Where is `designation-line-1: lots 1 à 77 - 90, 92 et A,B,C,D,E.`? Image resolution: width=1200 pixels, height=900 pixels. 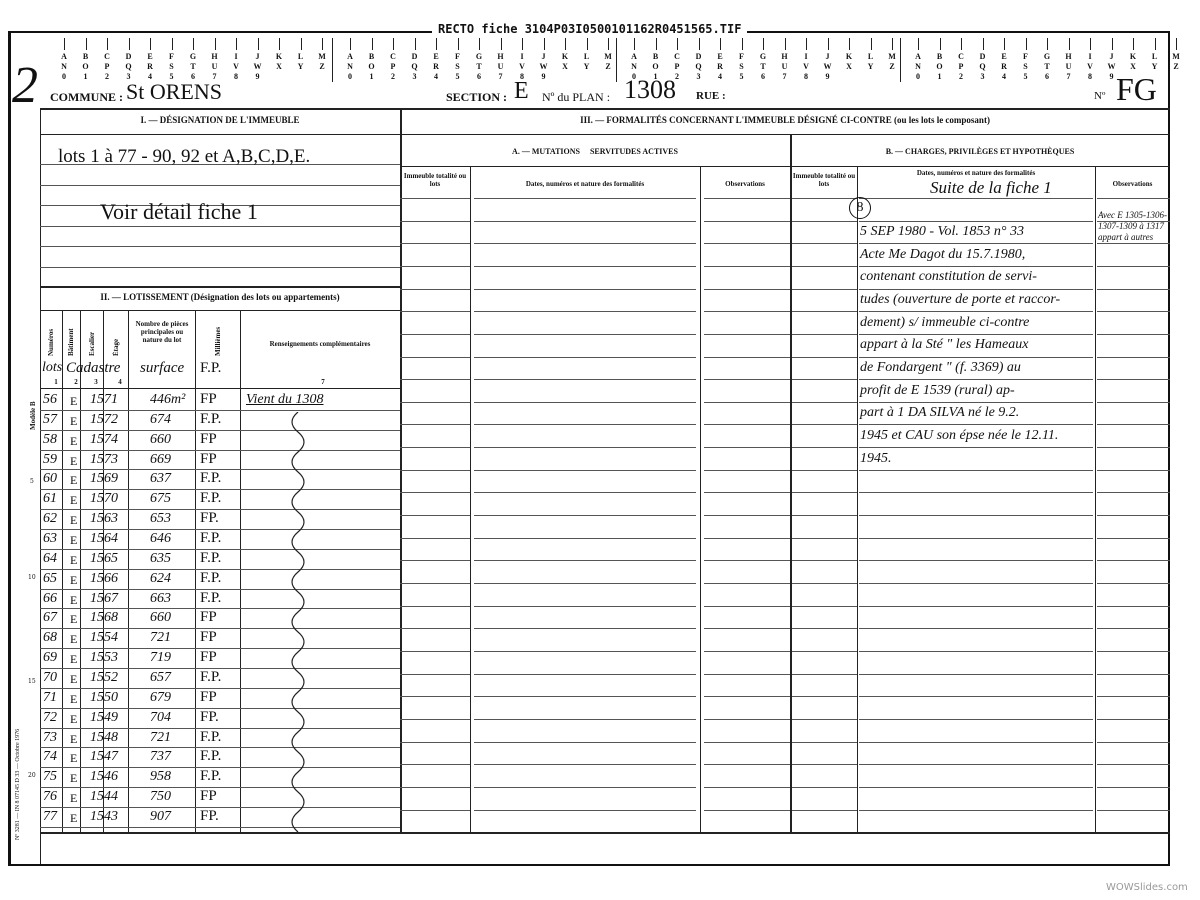
designation-line-1: lots 1 à 77 - 90, 92 et A,B,C,D,E. is located at coordinates (184, 156).